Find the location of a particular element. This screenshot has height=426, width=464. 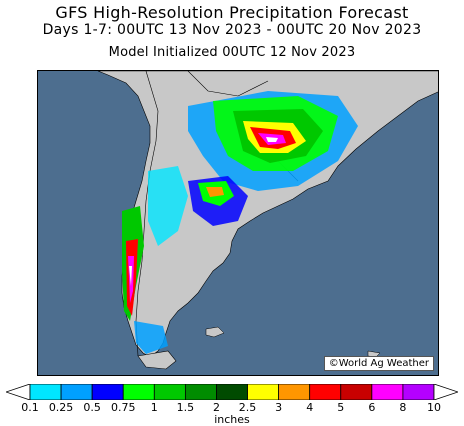

colorbar-tick-label: 0.5 is located at coordinates (92, 407).